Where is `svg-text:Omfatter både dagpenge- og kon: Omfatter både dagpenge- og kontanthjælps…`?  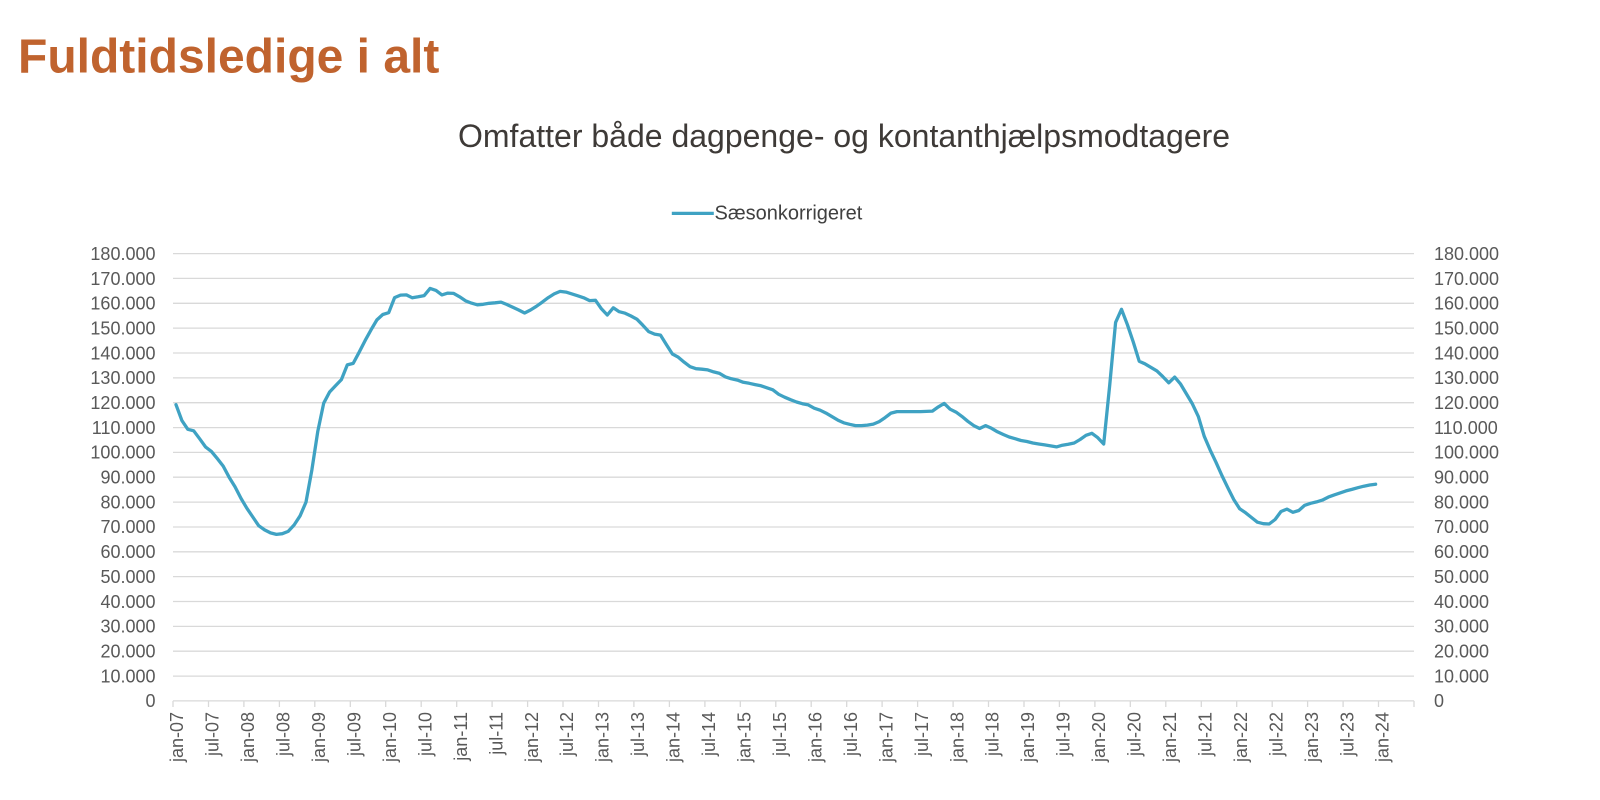
svg-text:Omfatter både dagpenge- og kon: Omfatter både dagpenge- og kontanthjælps… is located at coordinates (844, 136).